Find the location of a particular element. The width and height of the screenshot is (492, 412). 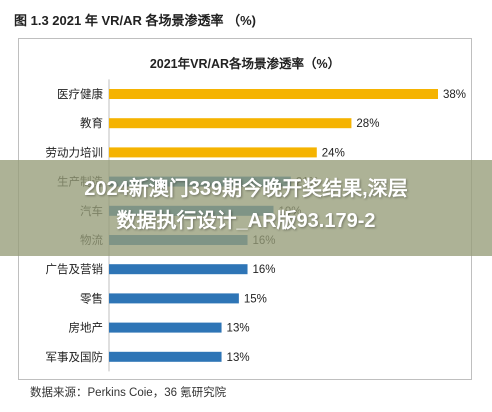

chart-title: 2021年VR/AR各场景渗透率（%） is located at coordinates (245, 64).